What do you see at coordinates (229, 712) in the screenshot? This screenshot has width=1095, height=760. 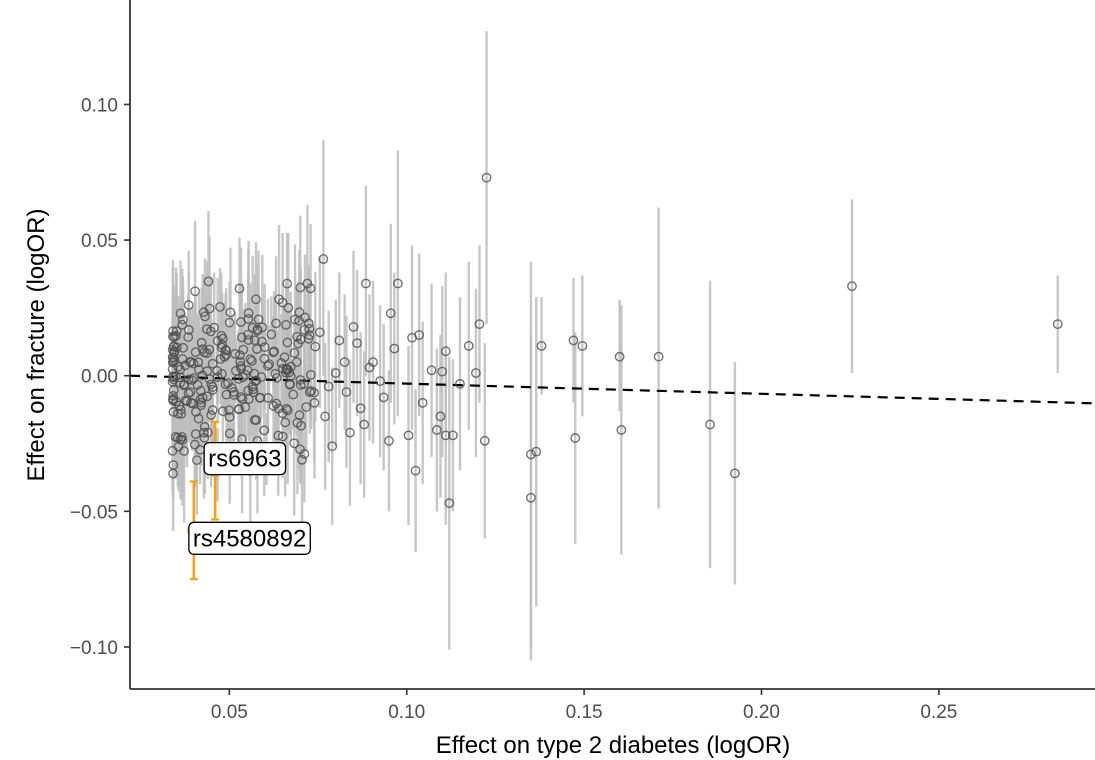 I see `x-tick-label: 0.05` at bounding box center [229, 712].